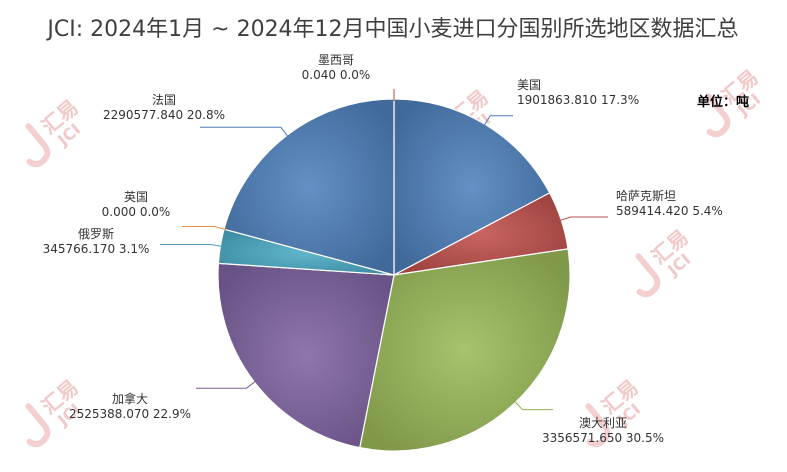 Image resolution: width=787 pixels, height=472 pixels. I want to click on slice-label-name: 澳大利亚, so click(603, 423).